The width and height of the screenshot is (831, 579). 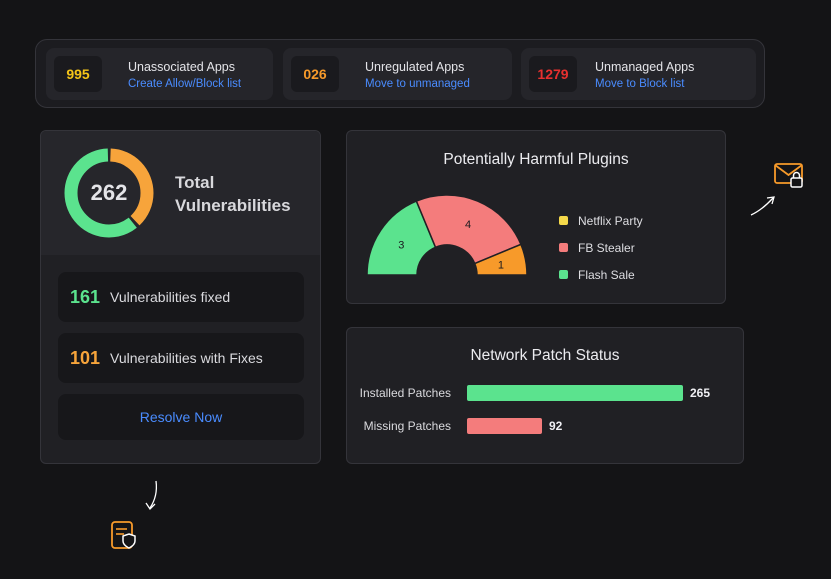 I want to click on missing-patches-label: Missing Patches, so click(x=407, y=426).